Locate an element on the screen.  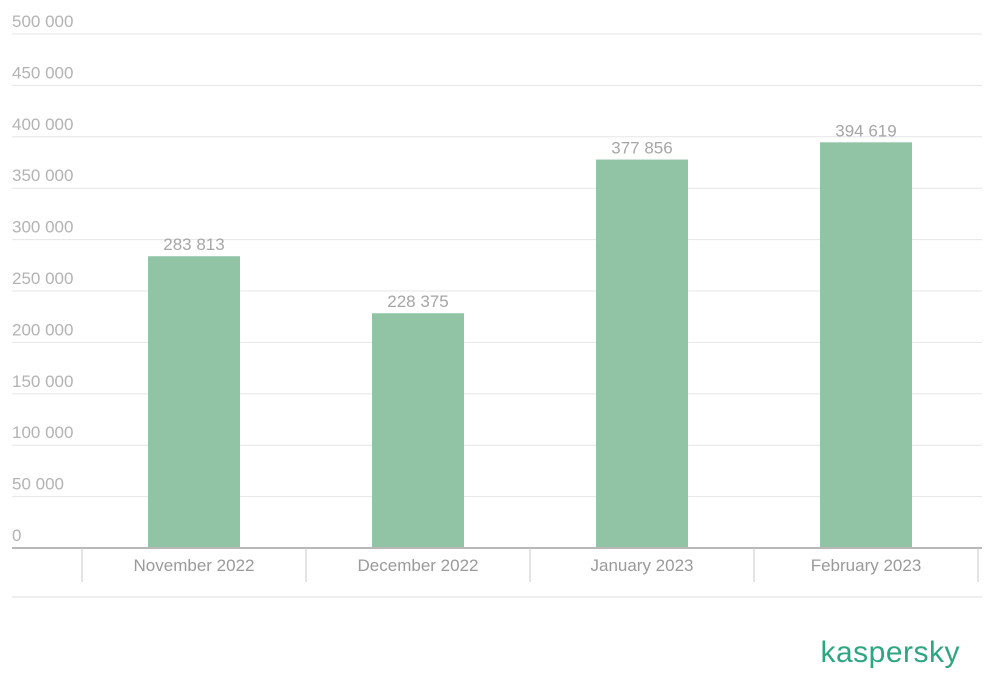
kaspersky-logo: kaspersky is located at coordinates (890, 652).